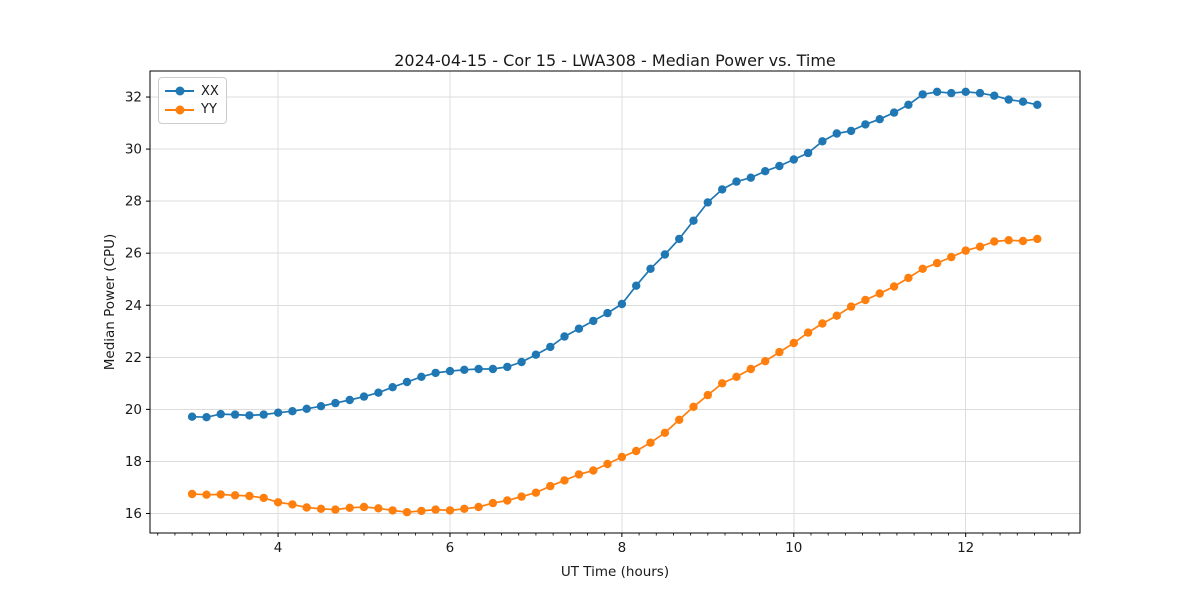 Image resolution: width=1200 pixels, height=600 pixels. What do you see at coordinates (615, 572) in the screenshot?
I see `x-axis-label: UT Time (hours)` at bounding box center [615, 572].